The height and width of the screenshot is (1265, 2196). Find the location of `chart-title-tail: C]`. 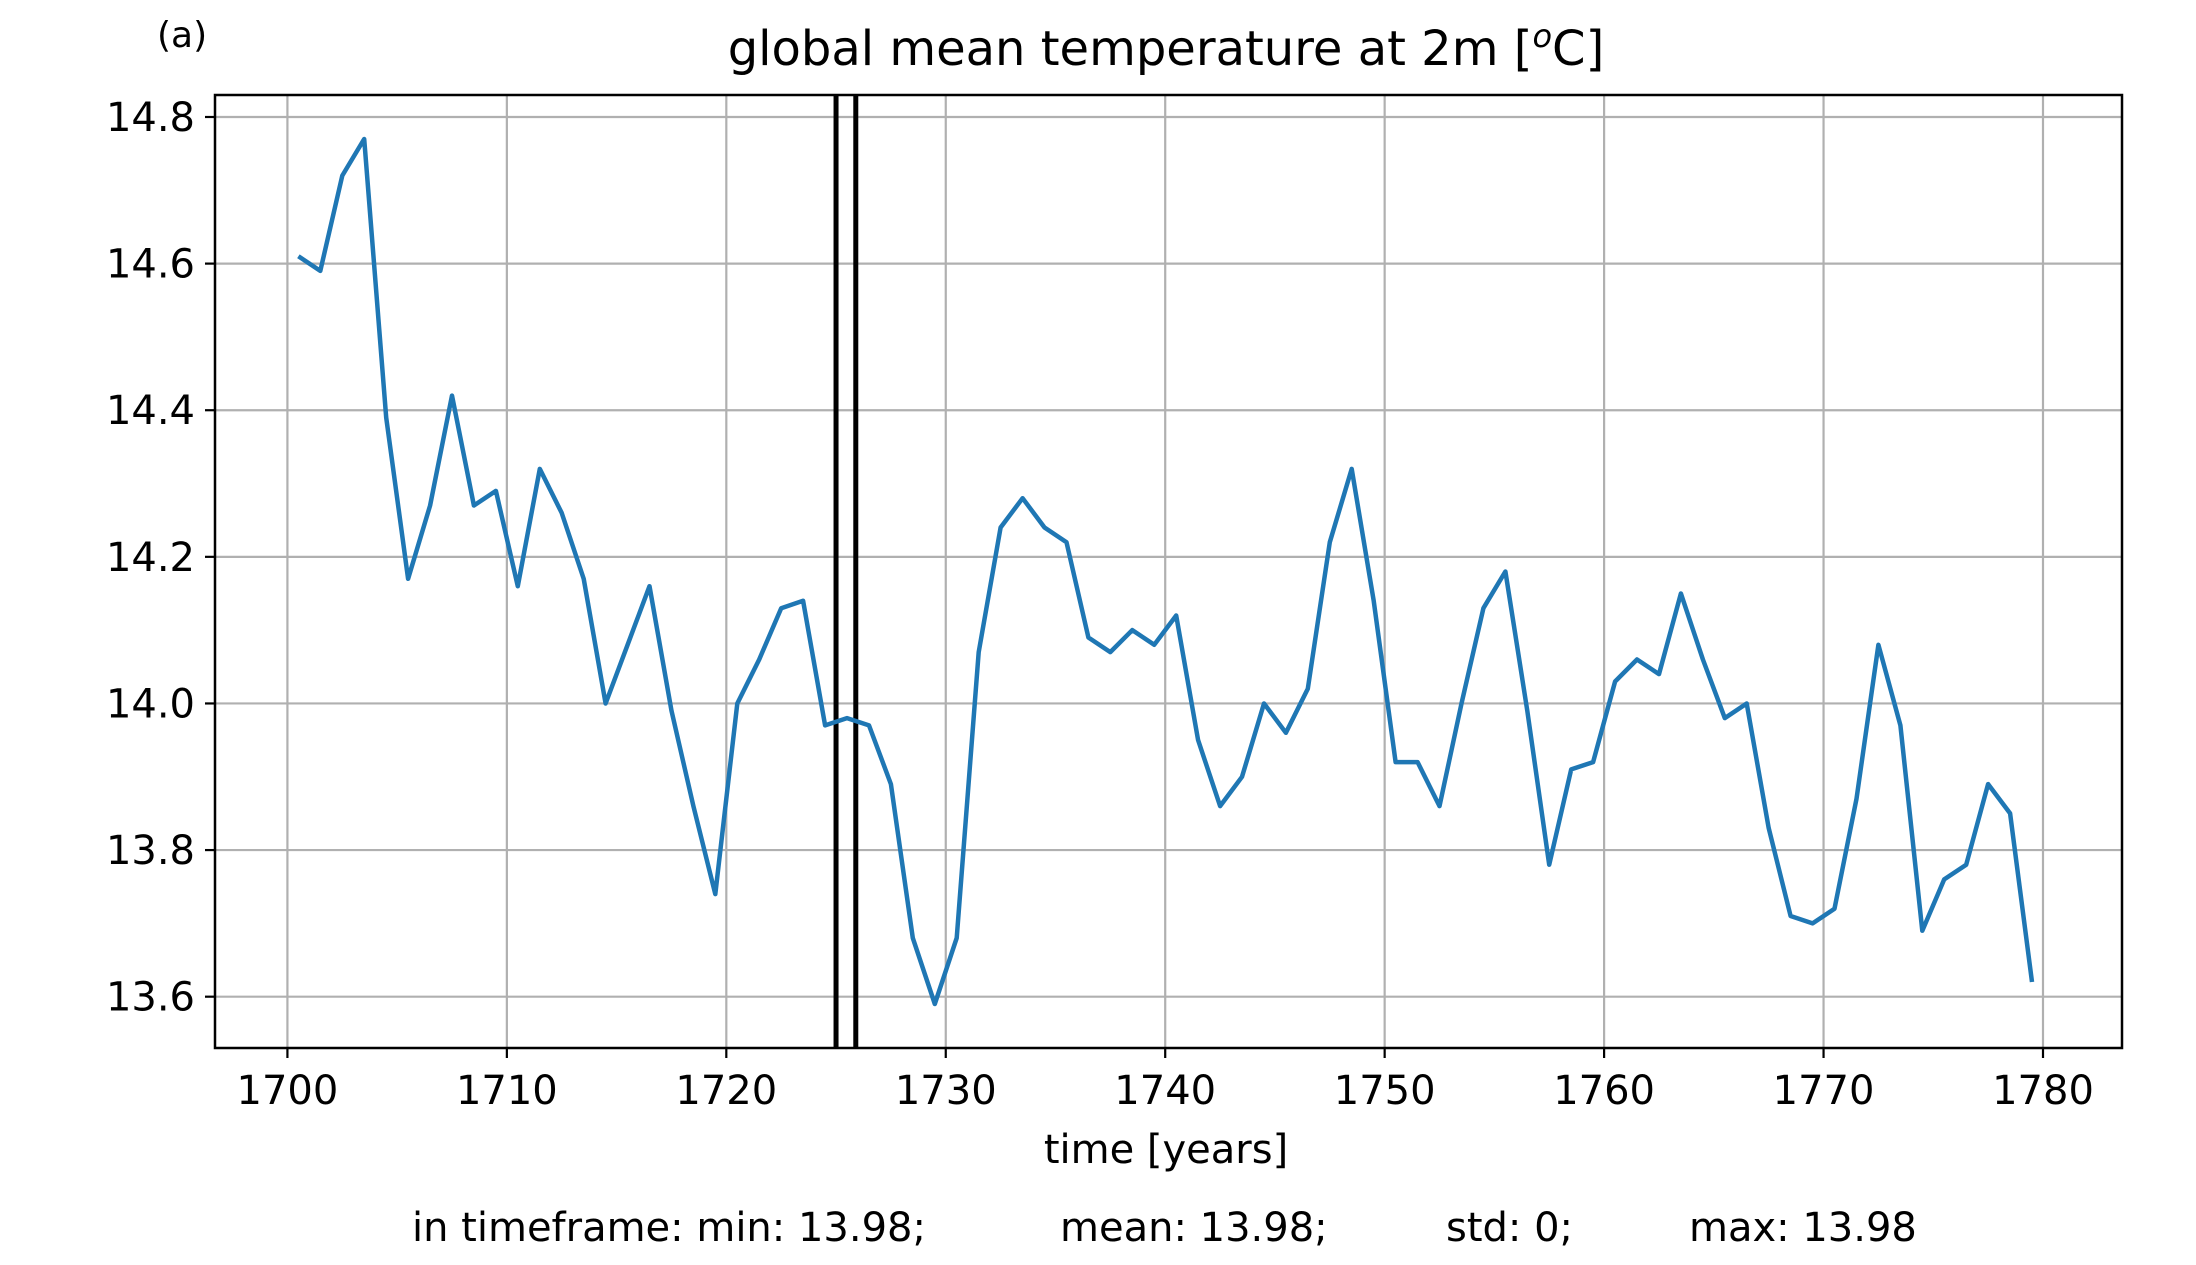

chart-title-tail: C] is located at coordinates (1578, 49).